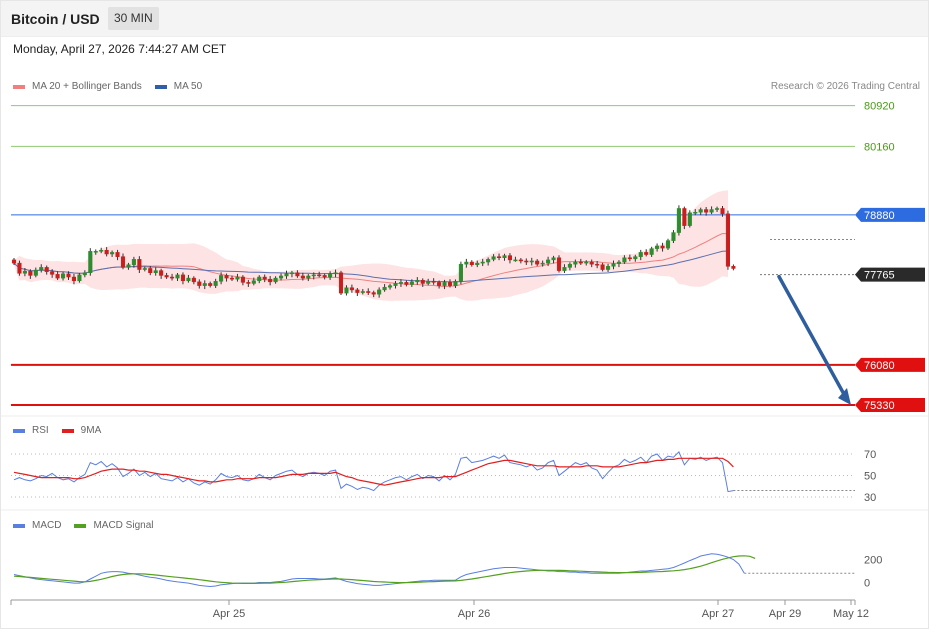  I want to click on ma9-swatch, so click(67, 430).